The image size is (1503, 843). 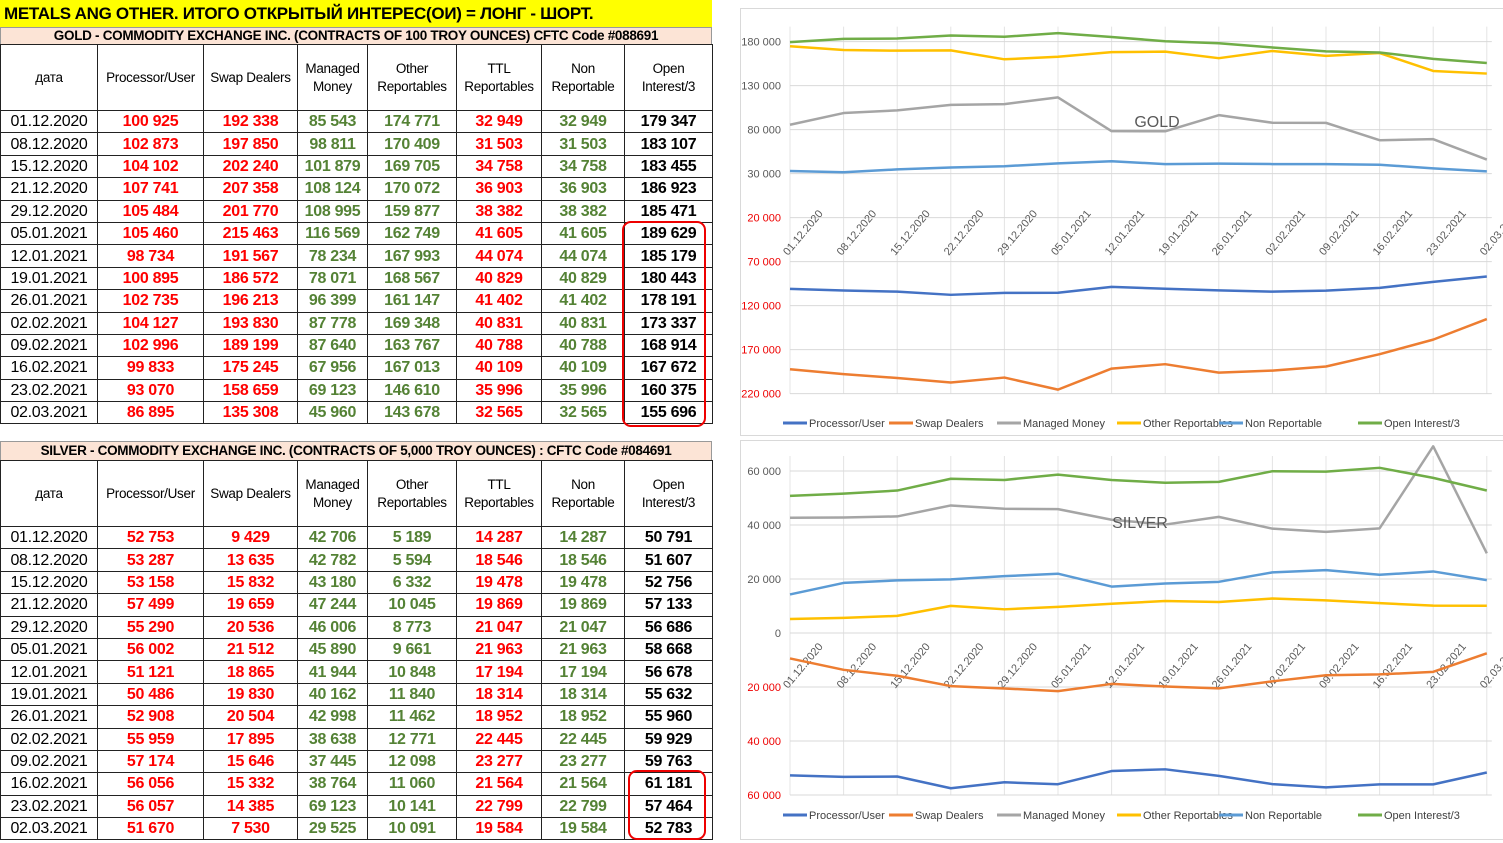 I want to click on table-cell: 12 098, so click(x=412, y=761).